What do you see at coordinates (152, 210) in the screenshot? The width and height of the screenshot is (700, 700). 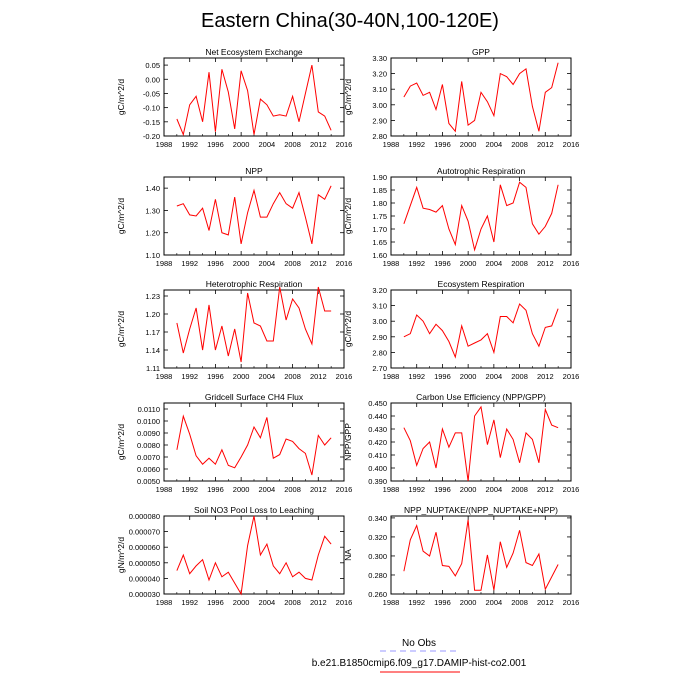 I see `y-tick-label: 1.30` at bounding box center [152, 210].